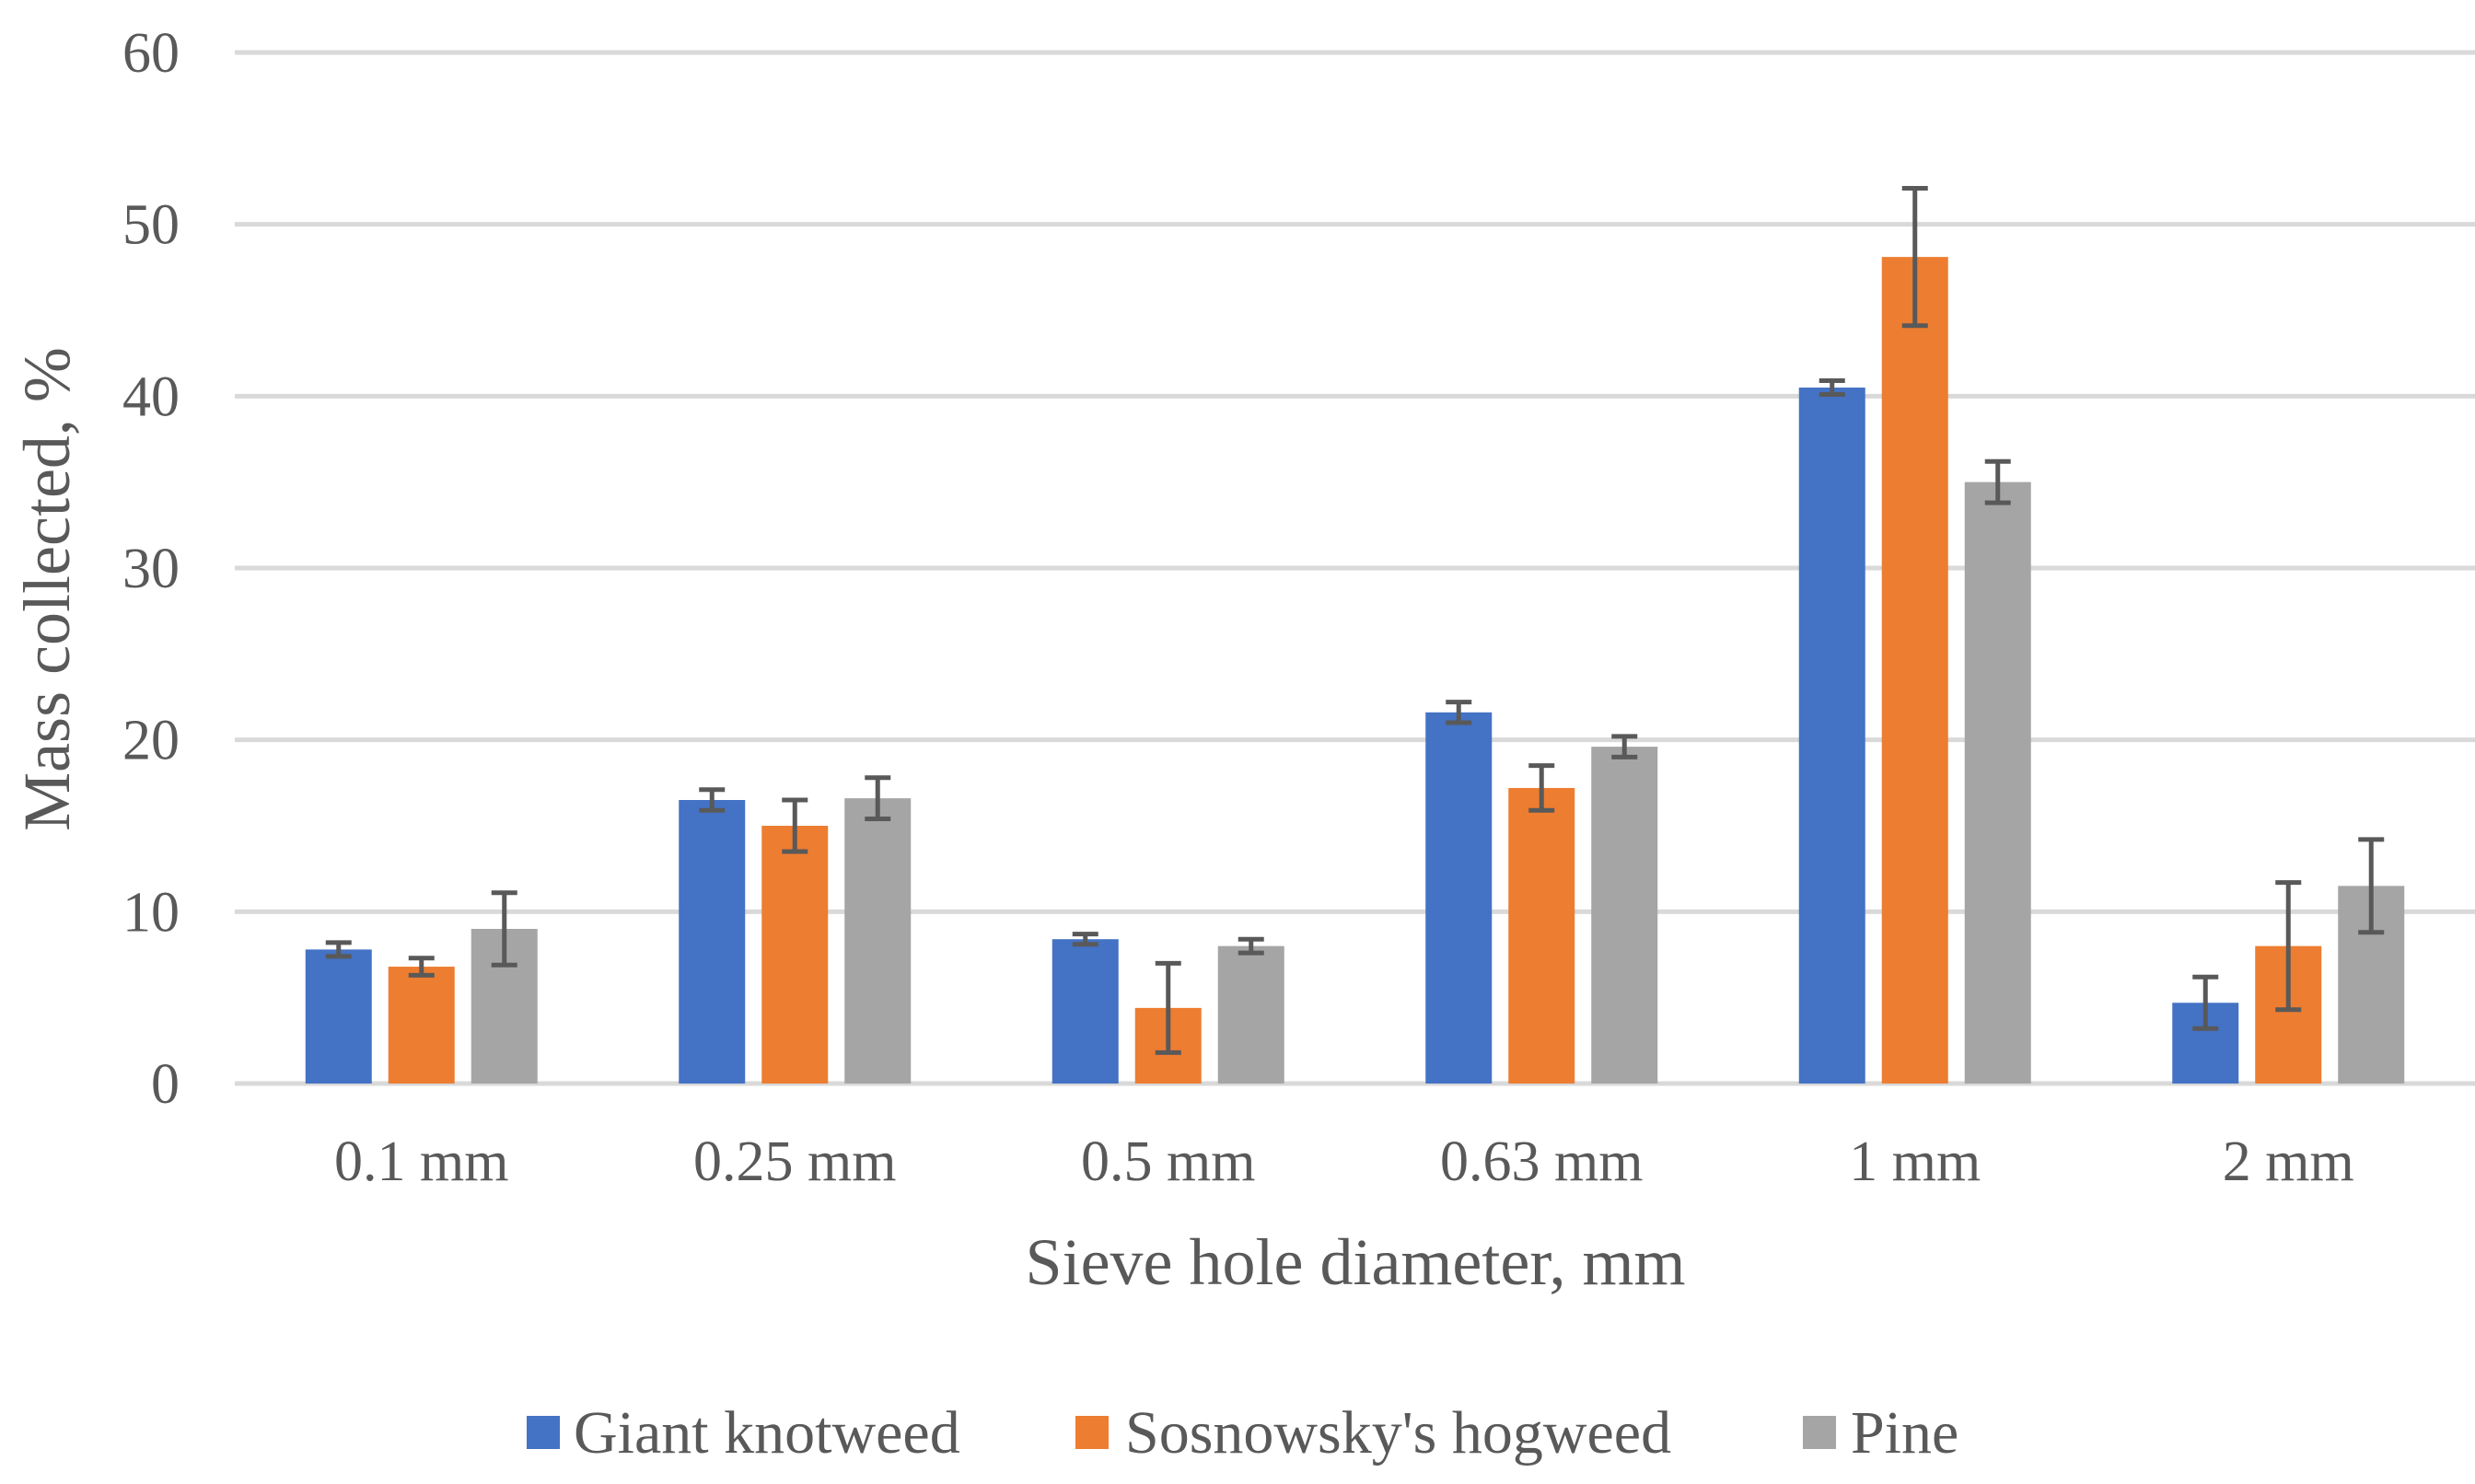 The image size is (2475, 1484). I want to click on y-tick-label: 30, so click(151, 569).